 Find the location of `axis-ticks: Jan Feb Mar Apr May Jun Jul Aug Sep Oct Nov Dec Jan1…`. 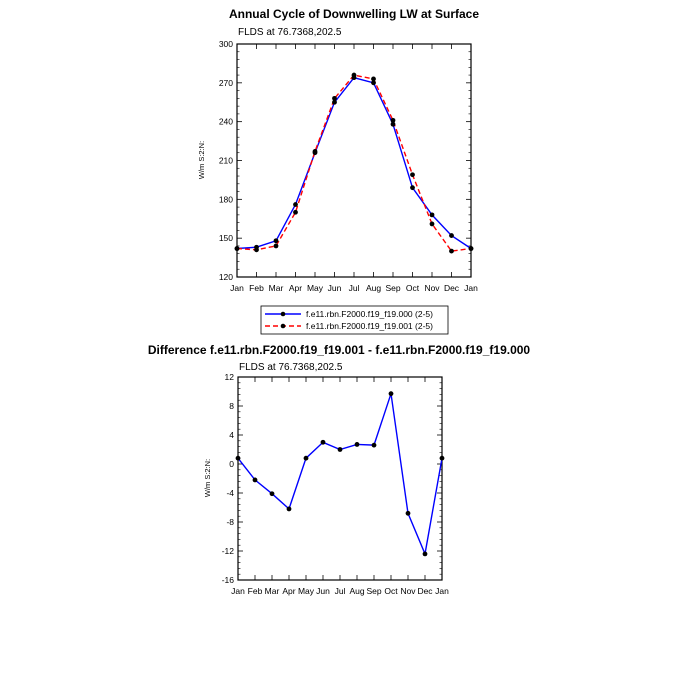

axis-ticks: Jan Feb Mar Apr May Jun Jul Aug Sep Oct Nov Dec Jan1… is located at coordinates (348, 166).